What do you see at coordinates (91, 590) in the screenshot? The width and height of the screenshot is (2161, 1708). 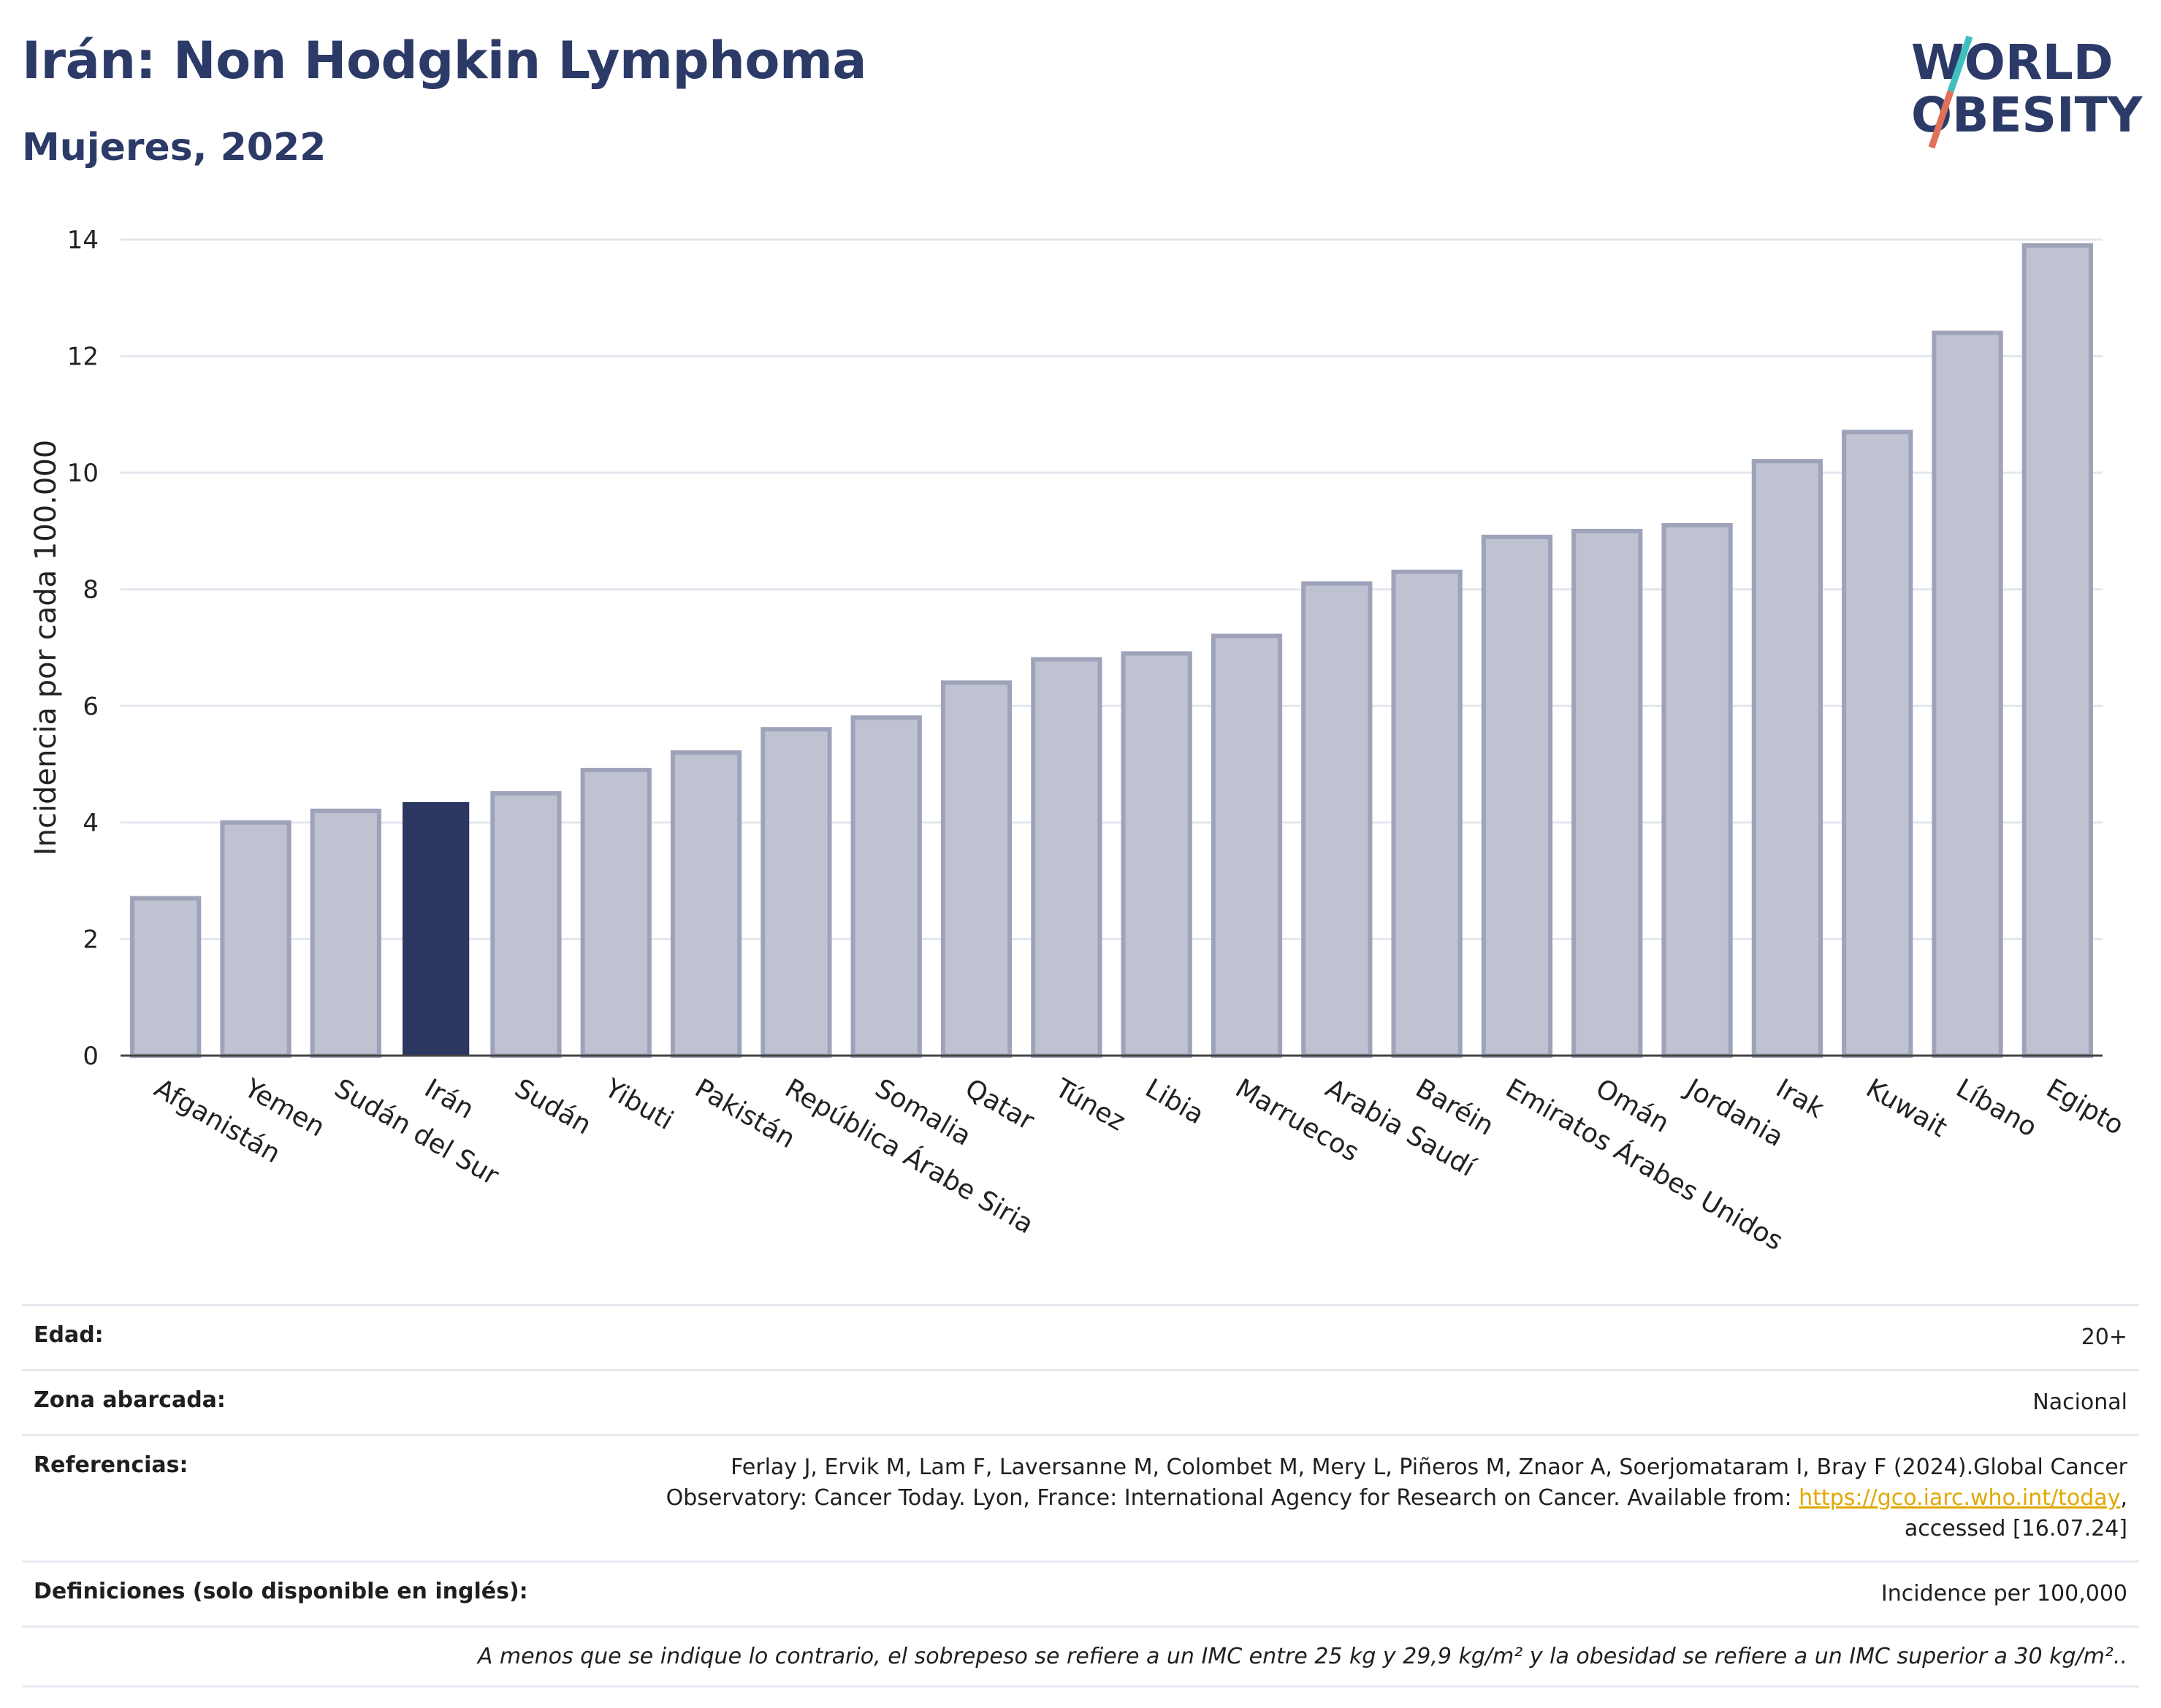 I see `y-tick-label: 8` at bounding box center [91, 590].